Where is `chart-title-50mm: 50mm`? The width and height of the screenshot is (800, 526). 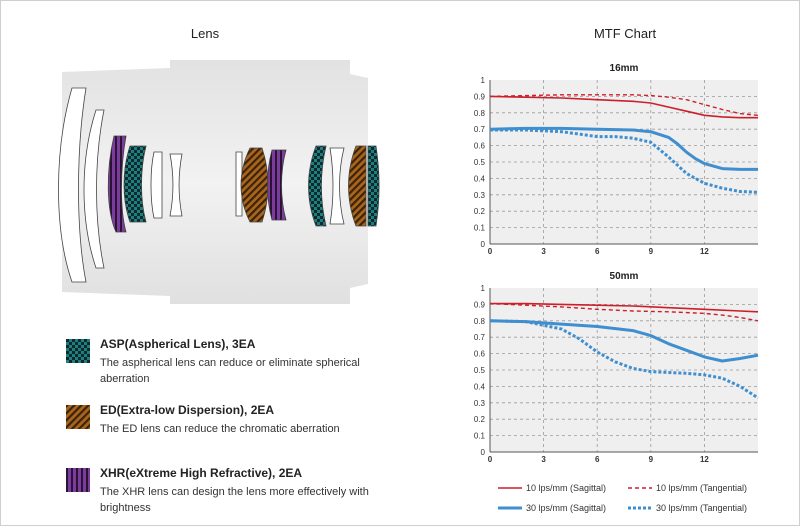
chart-title-50mm: 50mm is located at coordinates (624, 276).